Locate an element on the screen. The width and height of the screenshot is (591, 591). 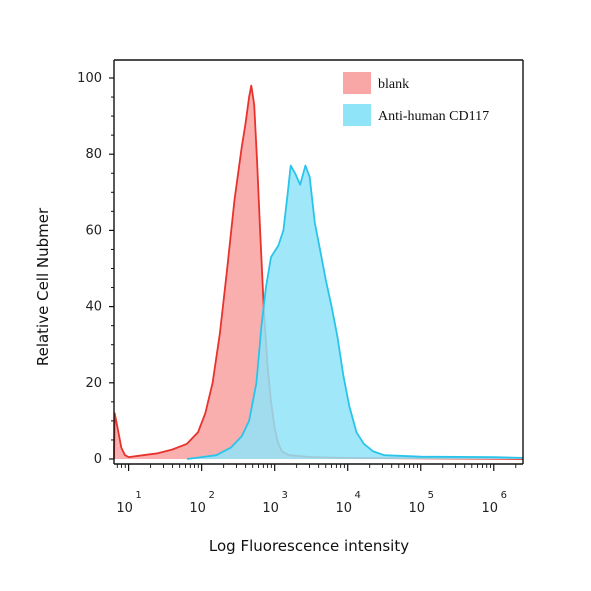
y-tick-label: 60 is located at coordinates (93, 230).